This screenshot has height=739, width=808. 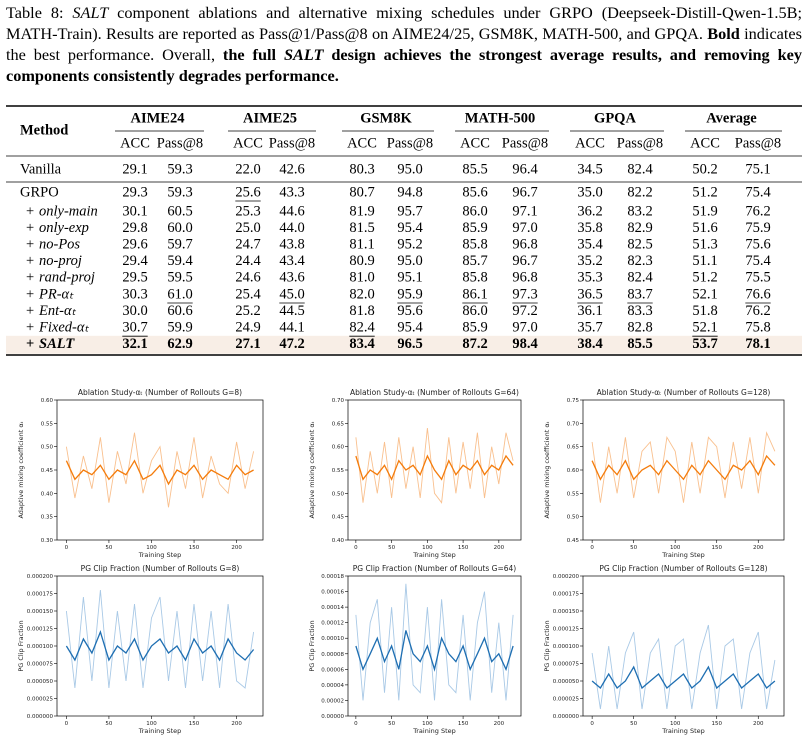 What do you see at coordinates (524, 278) in the screenshot?
I see `cell: 96.8` at bounding box center [524, 278].